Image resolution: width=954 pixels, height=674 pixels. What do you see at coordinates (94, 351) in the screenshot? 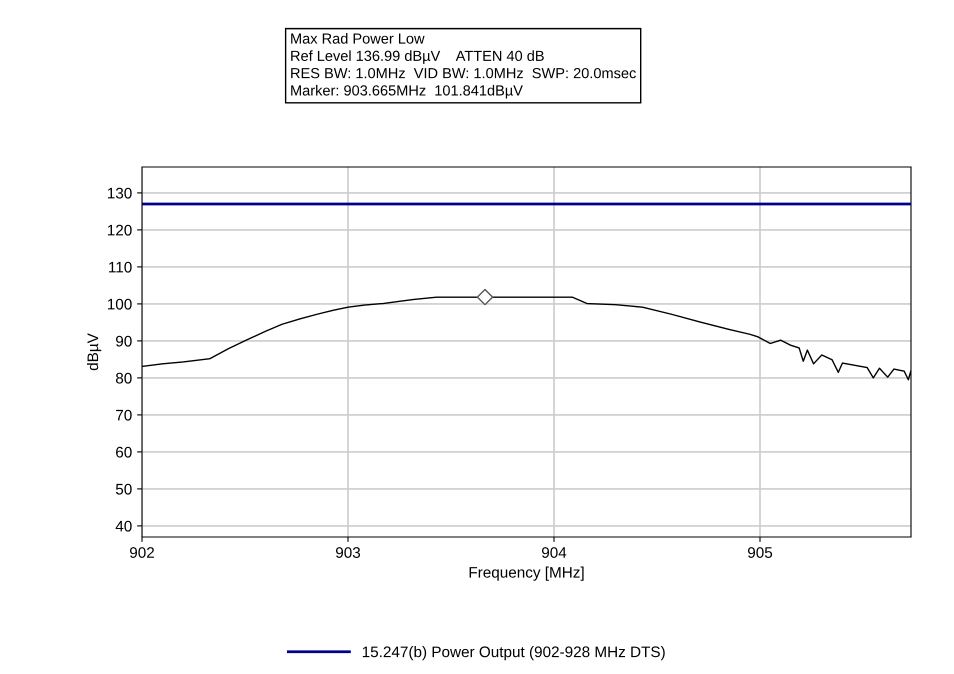
I see `y-axis-title: dBµV` at bounding box center [94, 351].